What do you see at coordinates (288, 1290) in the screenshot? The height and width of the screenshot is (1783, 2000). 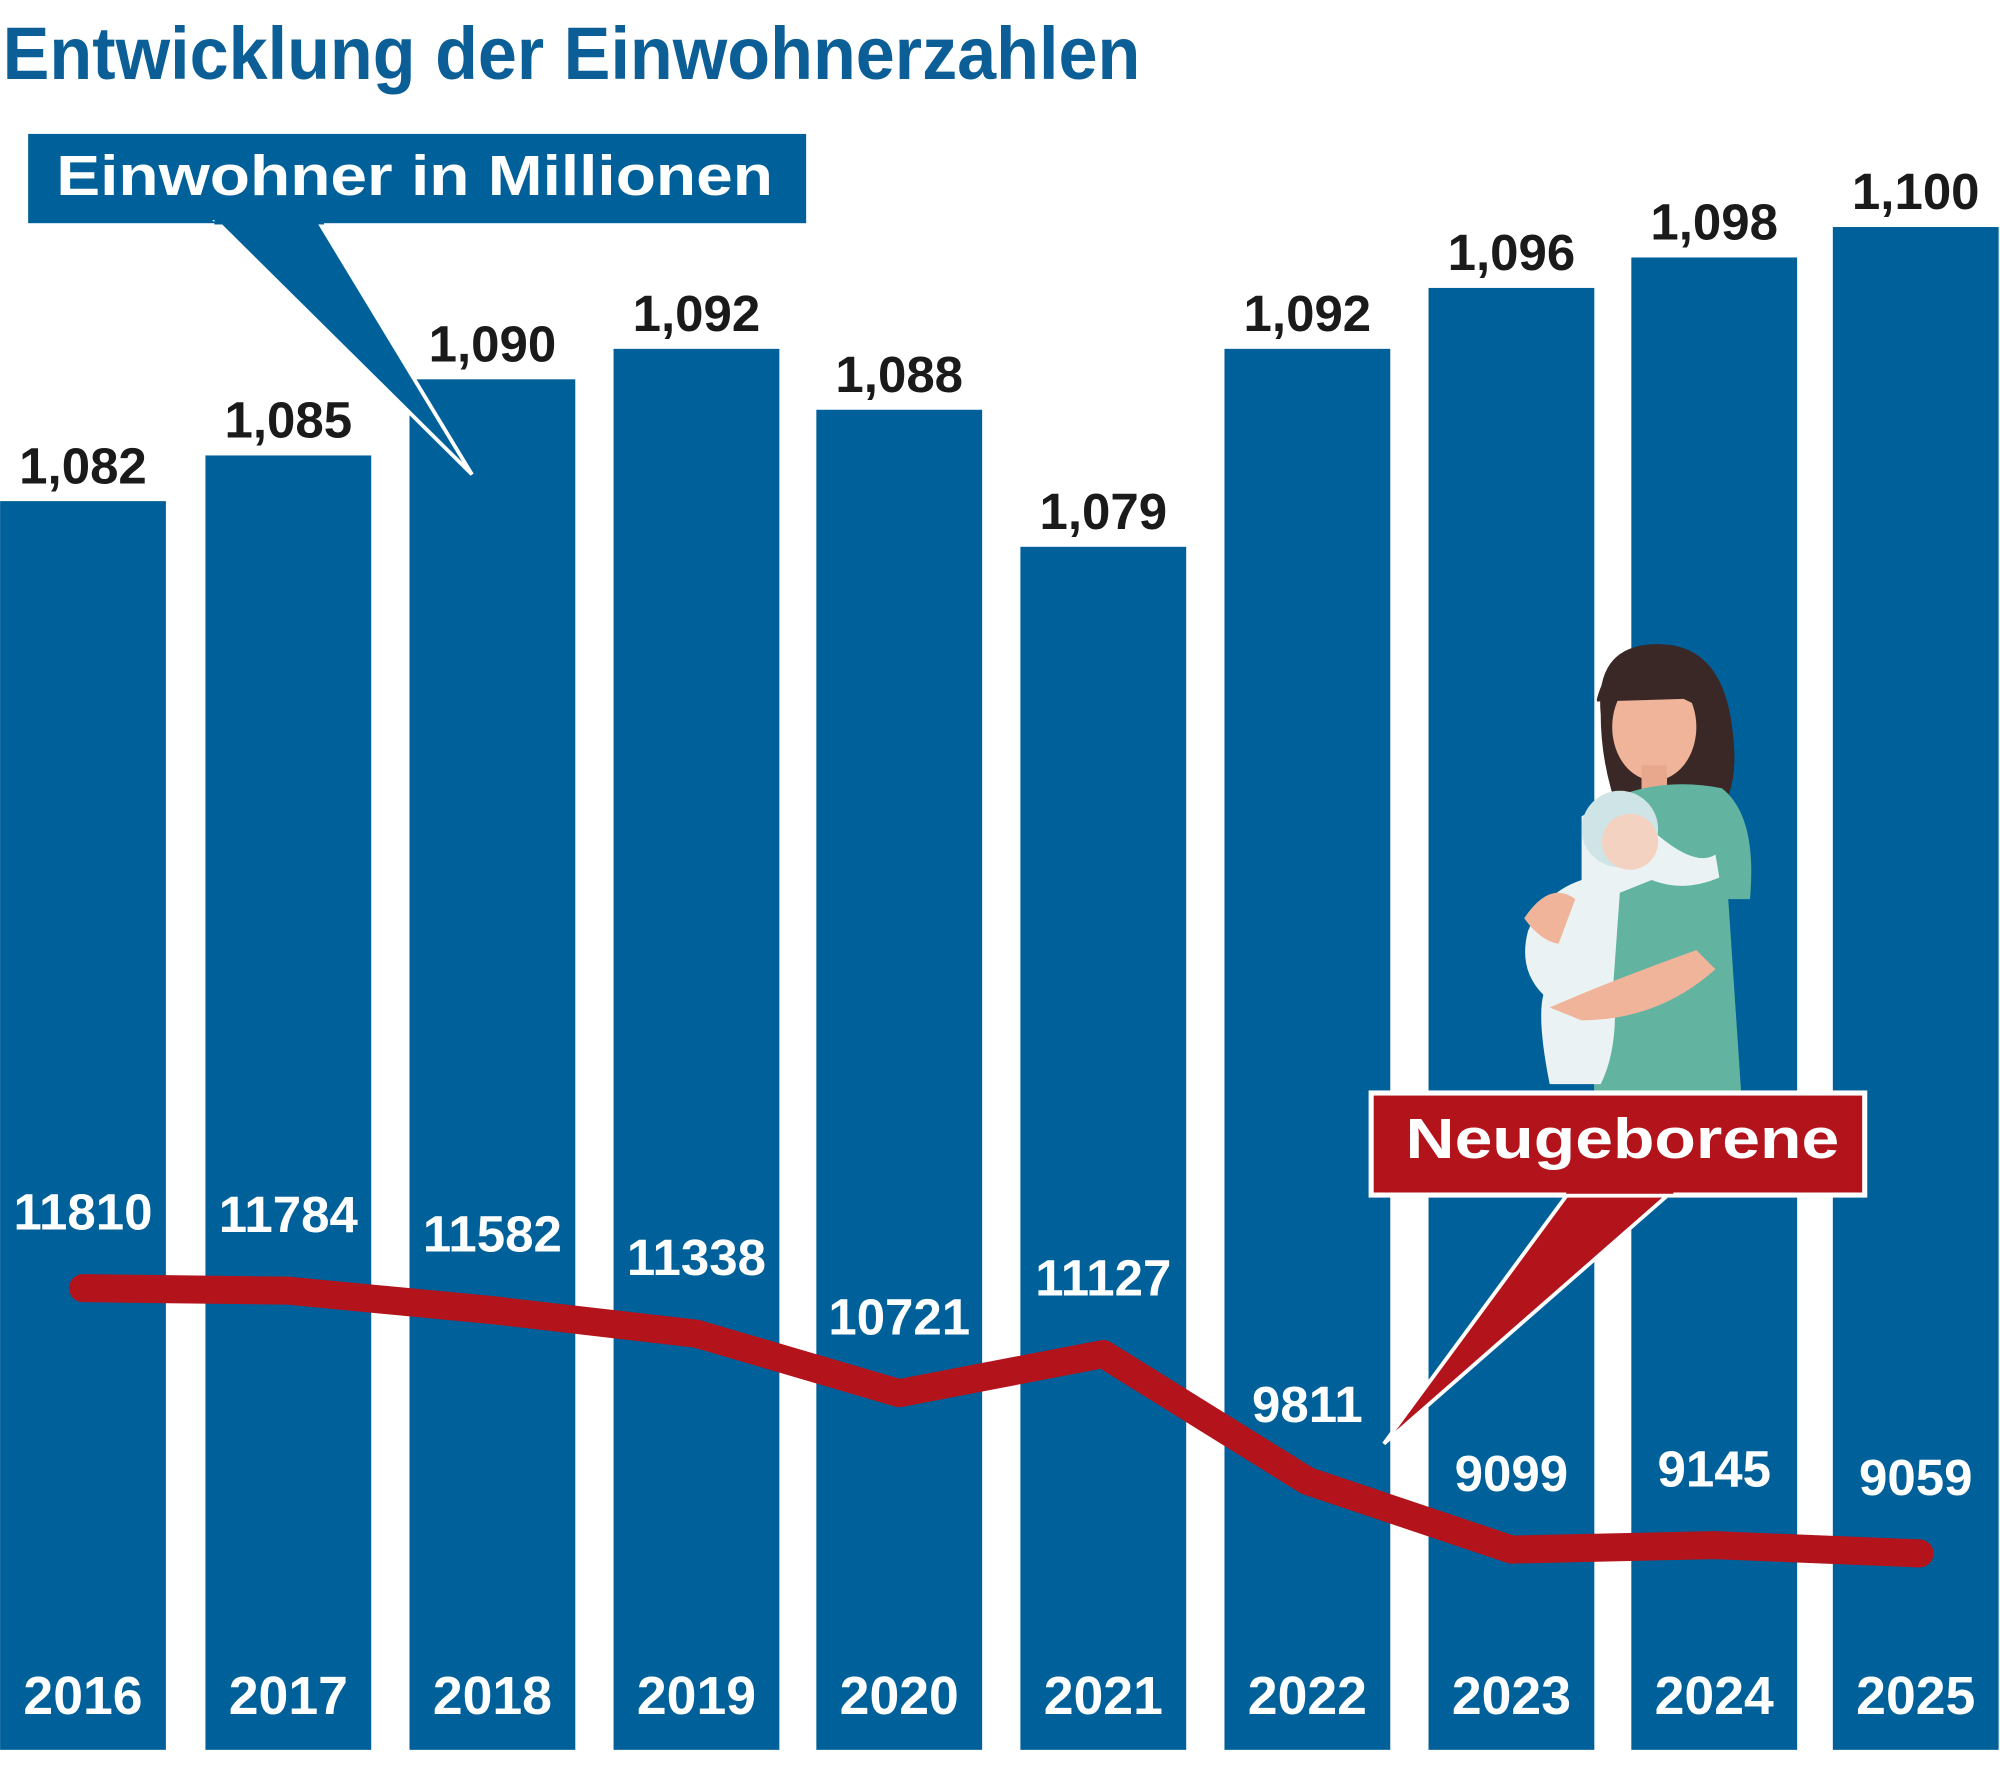 I see `newborns-point-2017` at bounding box center [288, 1290].